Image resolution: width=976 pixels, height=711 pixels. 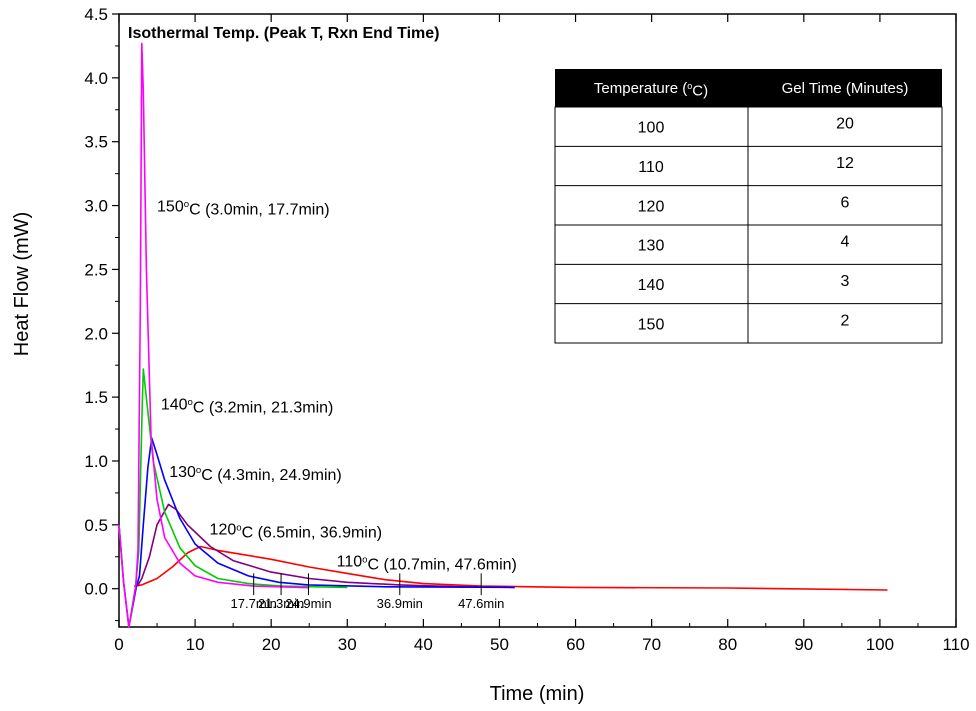 I want to click on y-tick-label: 2.0, so click(x=96, y=333).